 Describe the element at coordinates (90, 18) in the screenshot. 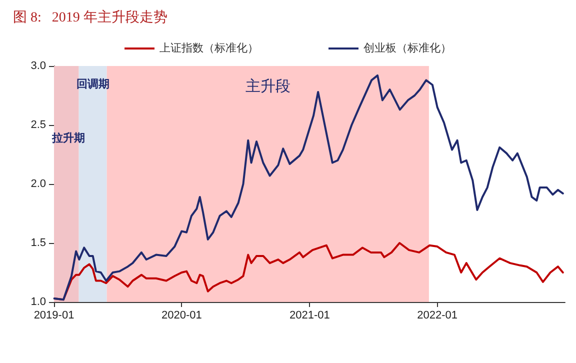

I see `chart-title: 图 8: 2019 年主升段走势` at that location.